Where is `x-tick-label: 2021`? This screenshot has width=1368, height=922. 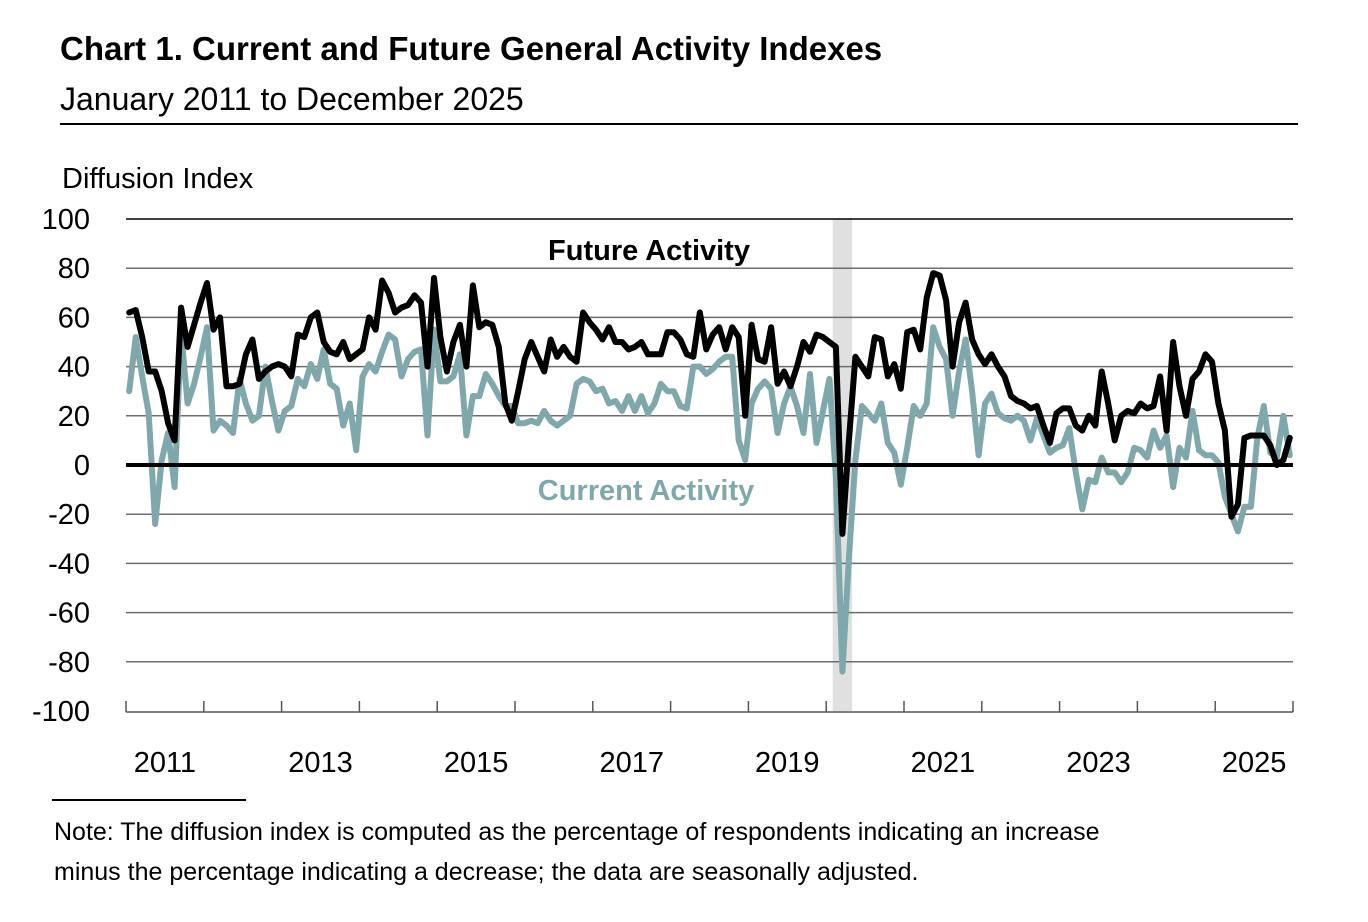
x-tick-label: 2021 is located at coordinates (943, 763).